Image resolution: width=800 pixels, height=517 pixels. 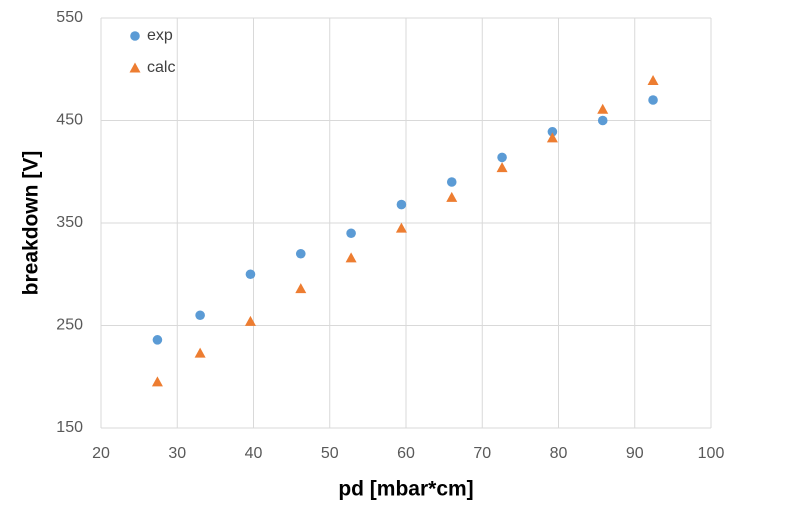 What do you see at coordinates (177, 453) in the screenshot?
I see `x-tick-label: 30` at bounding box center [177, 453].